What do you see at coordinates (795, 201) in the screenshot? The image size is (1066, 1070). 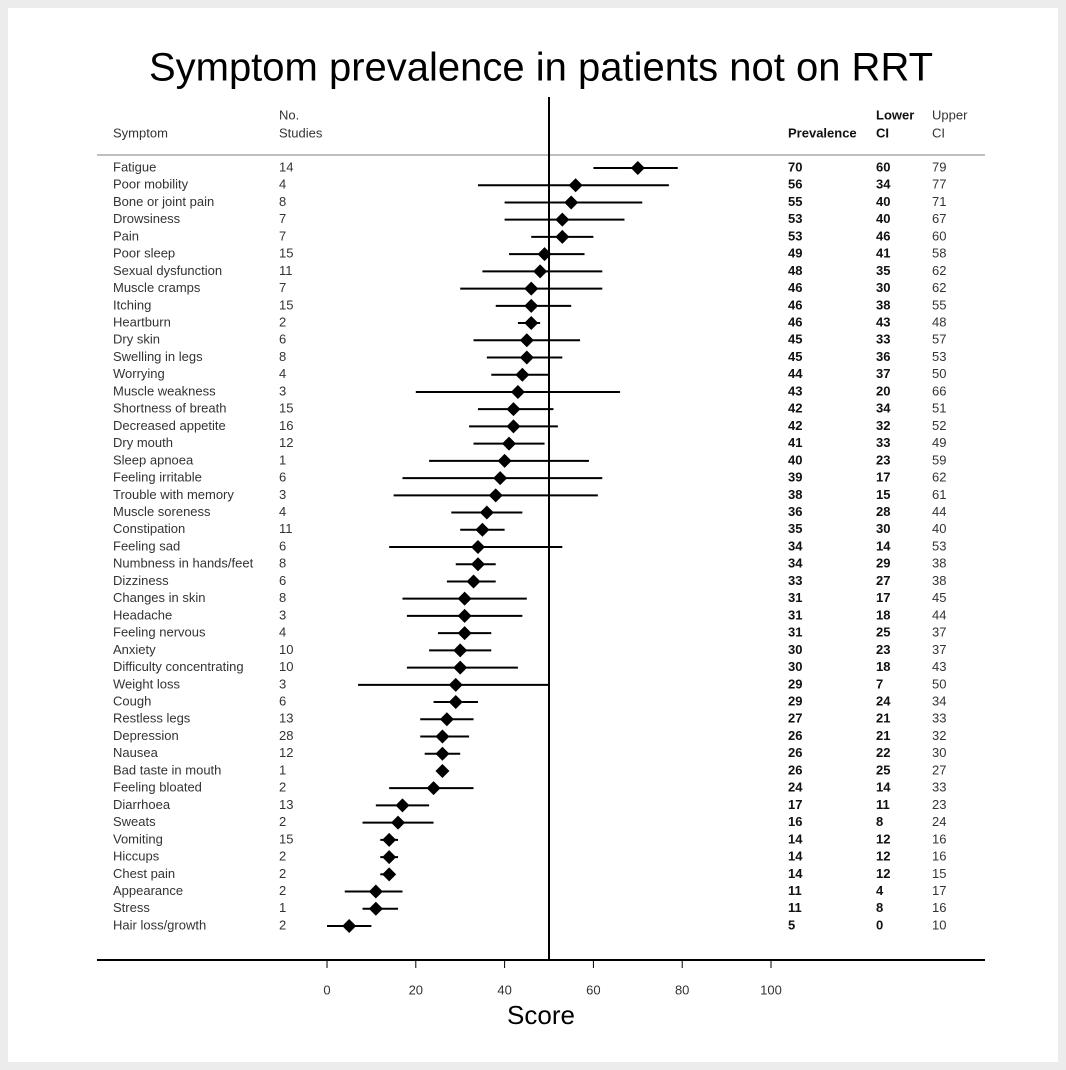 I see `prevalence-label: 55` at bounding box center [795, 201].